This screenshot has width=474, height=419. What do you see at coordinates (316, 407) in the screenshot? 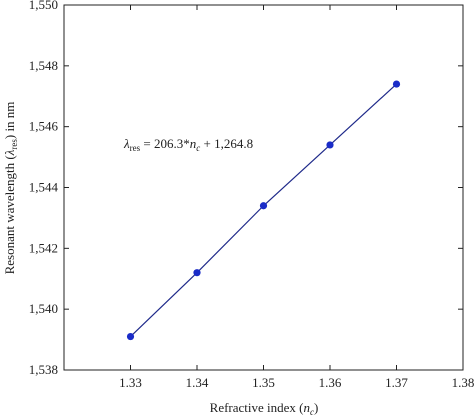
I see `x-axis-label-part: )` at bounding box center [316, 407].